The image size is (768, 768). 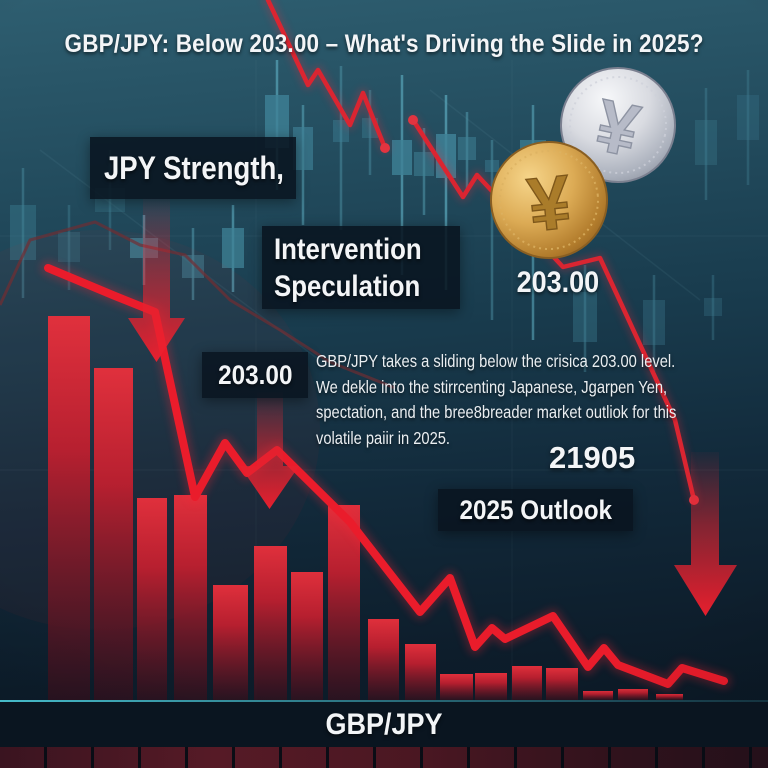 What do you see at coordinates (618, 125) in the screenshot?
I see `silver-yen-coin-icon: ¥` at bounding box center [618, 125].